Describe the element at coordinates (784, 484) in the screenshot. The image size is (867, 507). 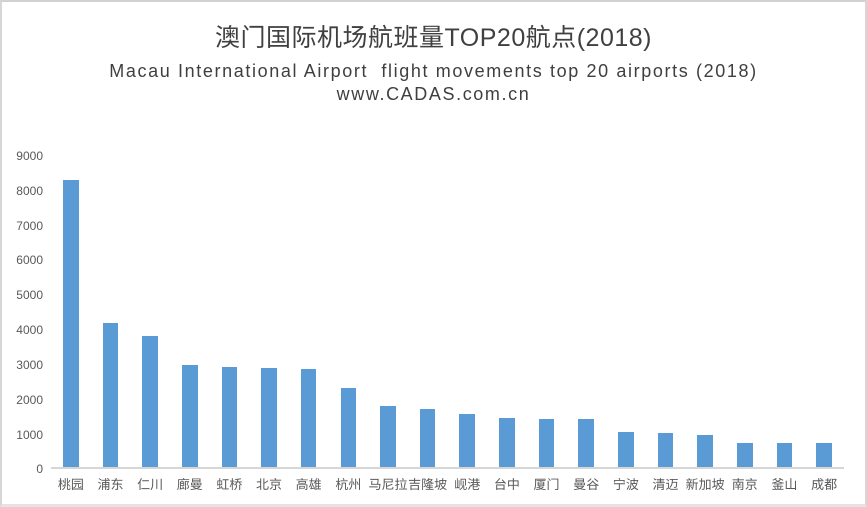
I see `x-axis-label: 釜山` at that location.